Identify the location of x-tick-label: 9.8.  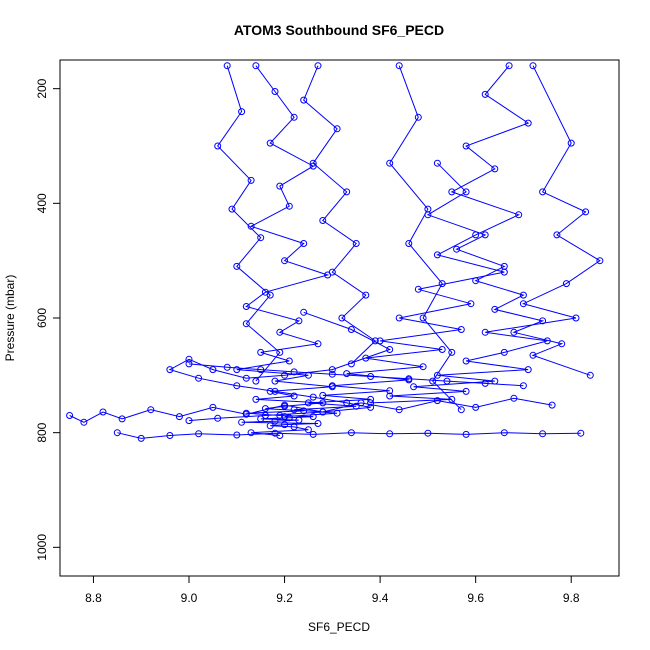
(571, 598).